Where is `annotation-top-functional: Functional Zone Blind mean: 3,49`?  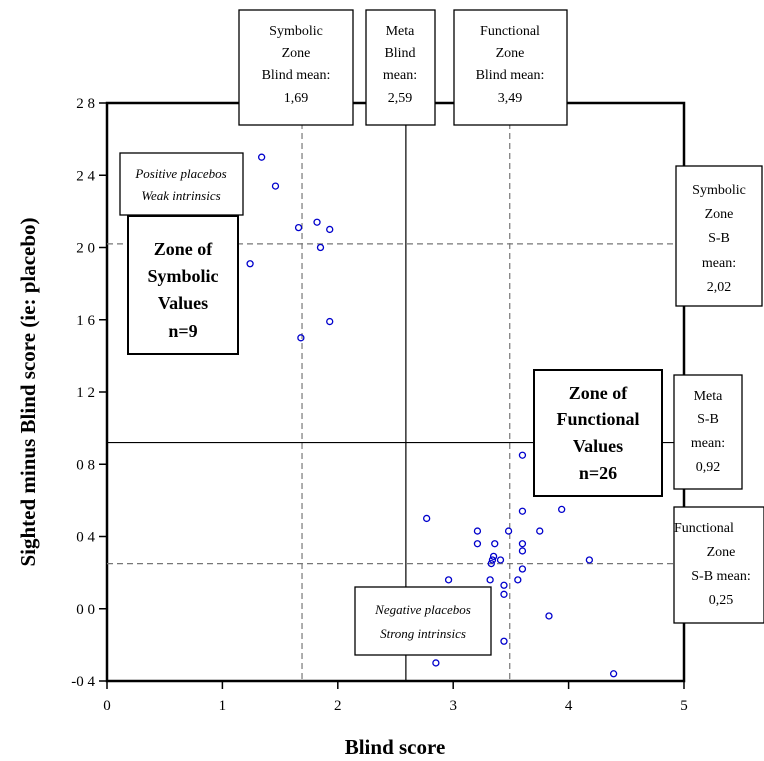 annotation-top-functional: Functional Zone Blind mean: 3,49 is located at coordinates (510, 67).